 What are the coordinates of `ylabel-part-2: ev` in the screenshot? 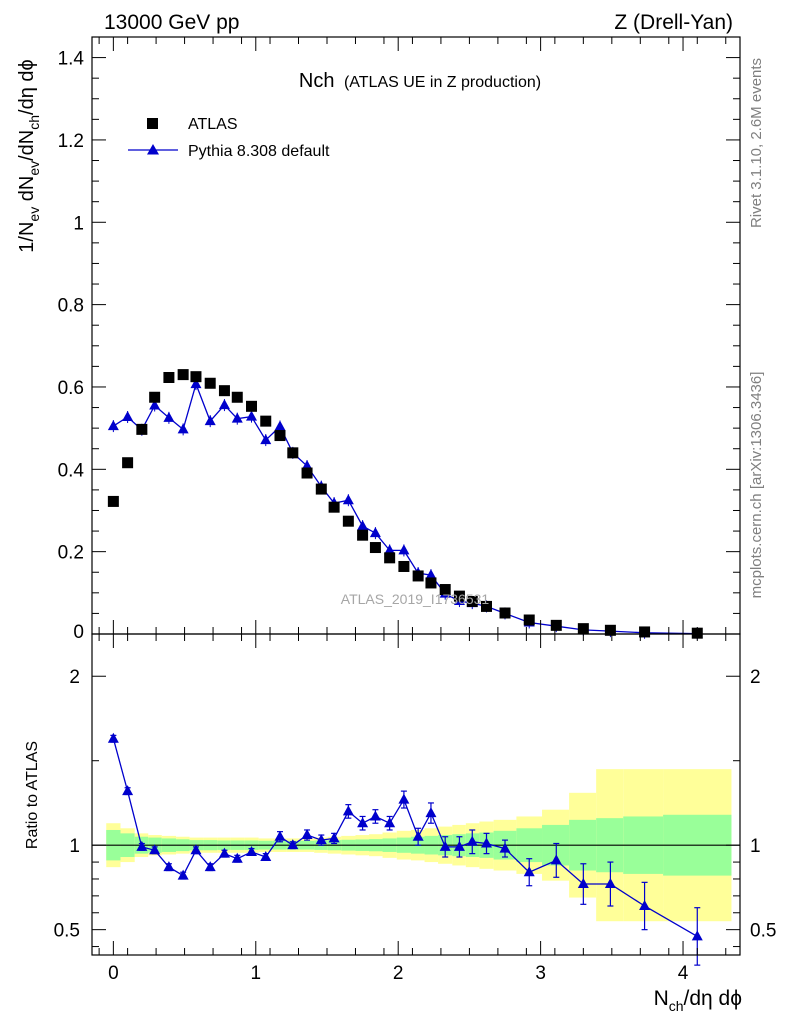 It's located at (34, 214).